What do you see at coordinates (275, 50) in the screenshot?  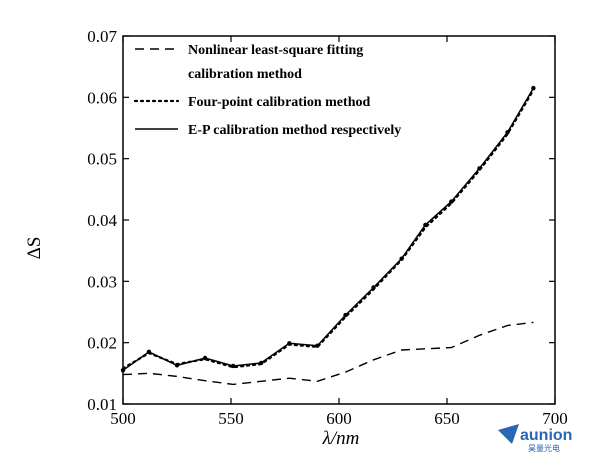 I see `legend-label-nonlinear: Nonlinear least-square fitting` at bounding box center [275, 50].